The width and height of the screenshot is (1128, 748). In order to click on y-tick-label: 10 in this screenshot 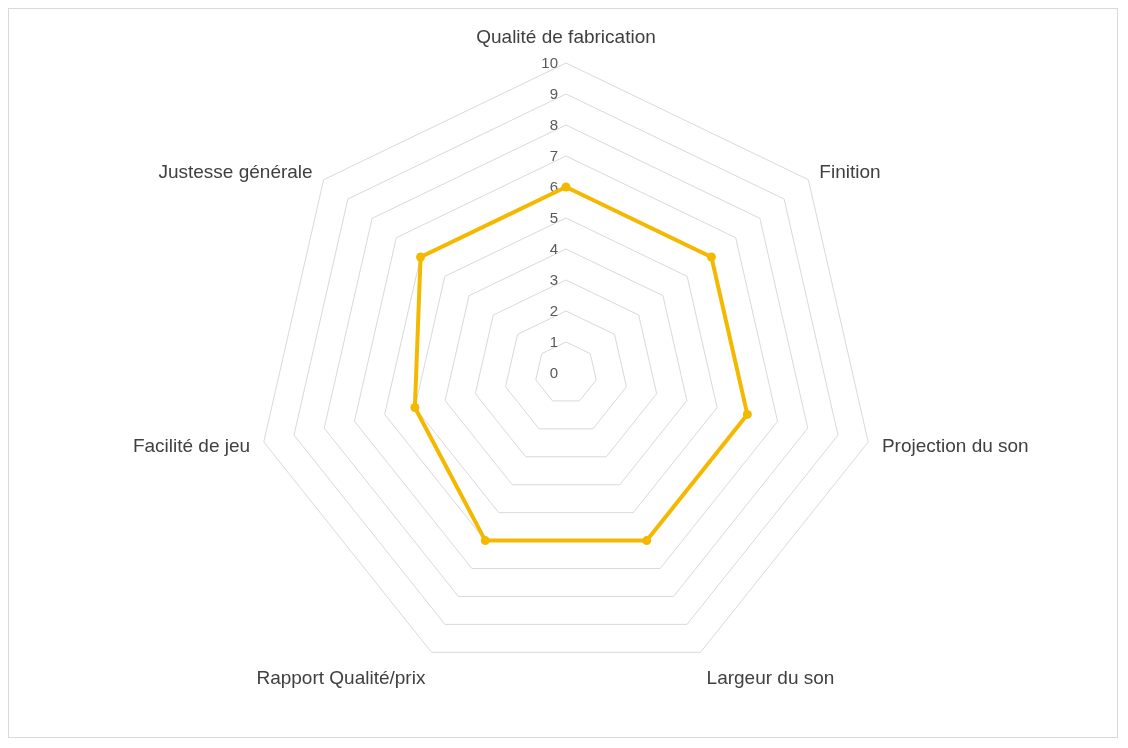, I will do `click(549, 63)`.